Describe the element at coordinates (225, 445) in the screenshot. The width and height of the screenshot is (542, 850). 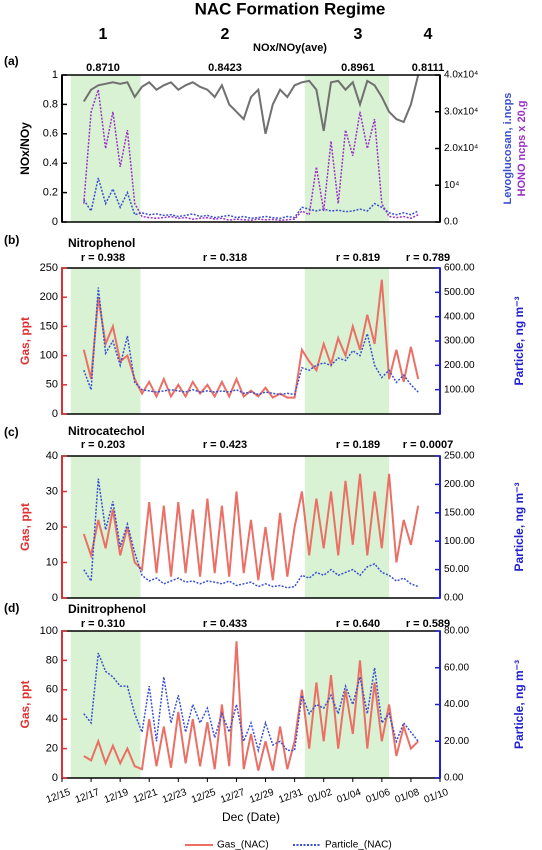
I see `annotation: r = 0.423` at that location.